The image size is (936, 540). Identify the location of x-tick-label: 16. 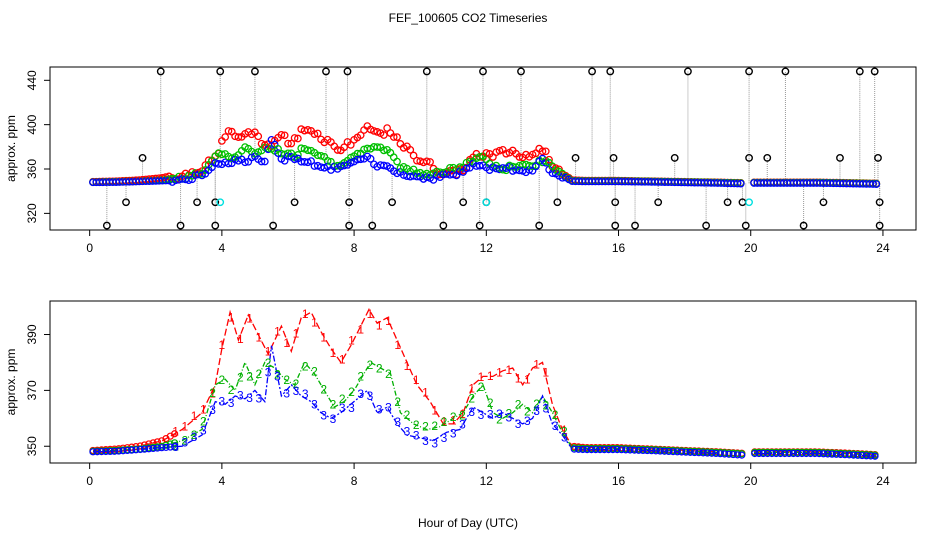
(619, 248).